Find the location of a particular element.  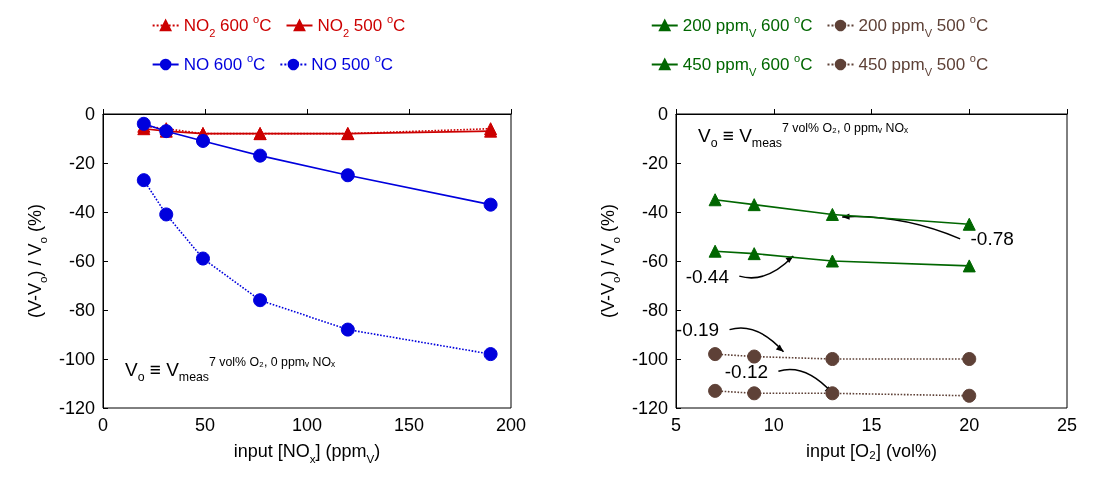

x-tick-label: 50 is located at coordinates (205, 425).